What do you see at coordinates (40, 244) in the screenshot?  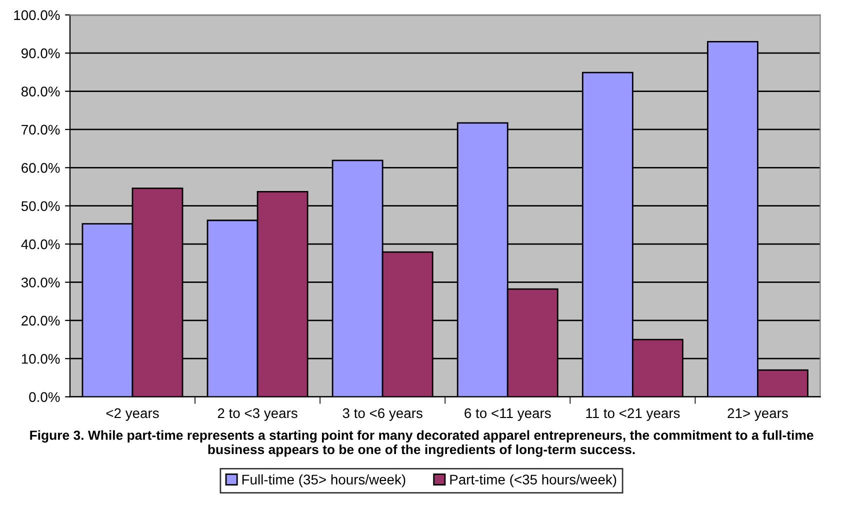 I see `y-tick-label: 40.0%` at bounding box center [40, 244].